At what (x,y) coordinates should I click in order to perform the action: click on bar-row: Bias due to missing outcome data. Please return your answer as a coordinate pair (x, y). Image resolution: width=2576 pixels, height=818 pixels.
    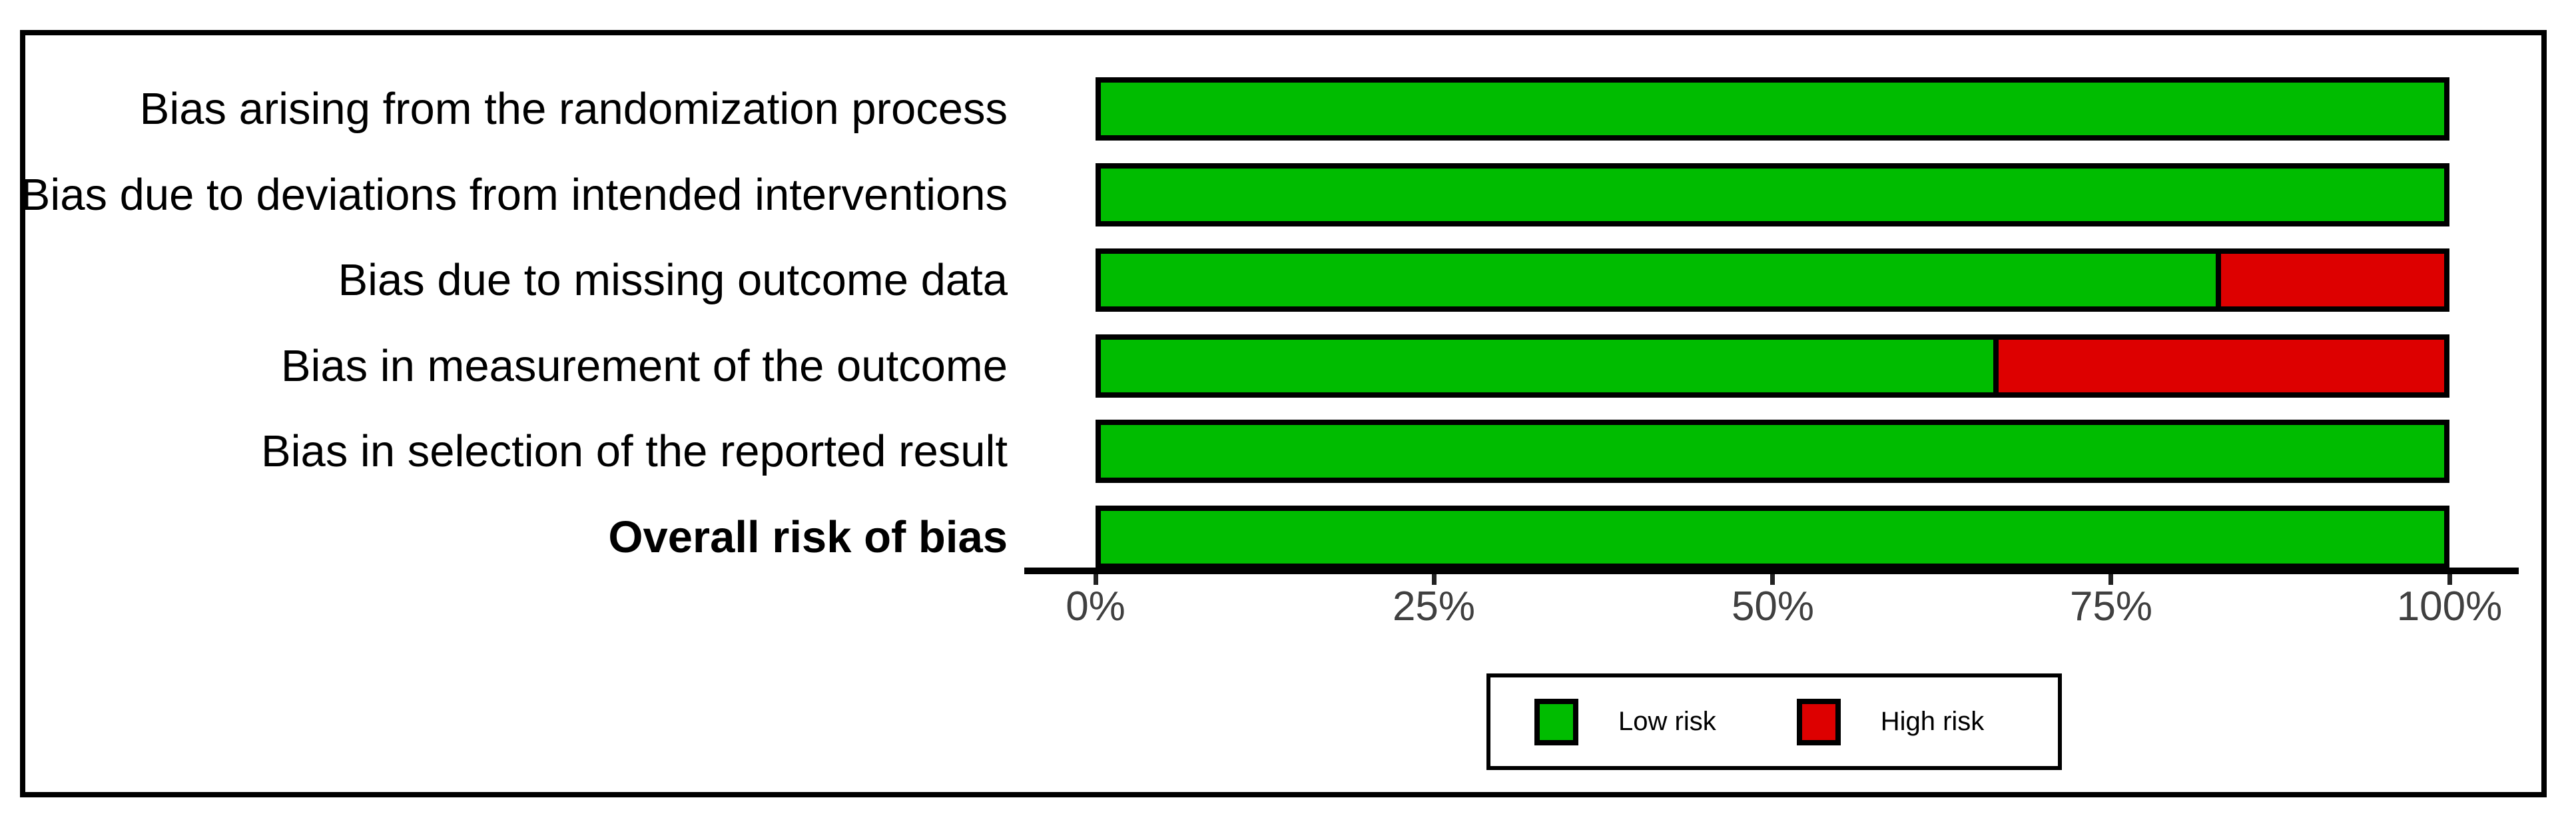
    Looking at the image, I should click on (1288, 280).